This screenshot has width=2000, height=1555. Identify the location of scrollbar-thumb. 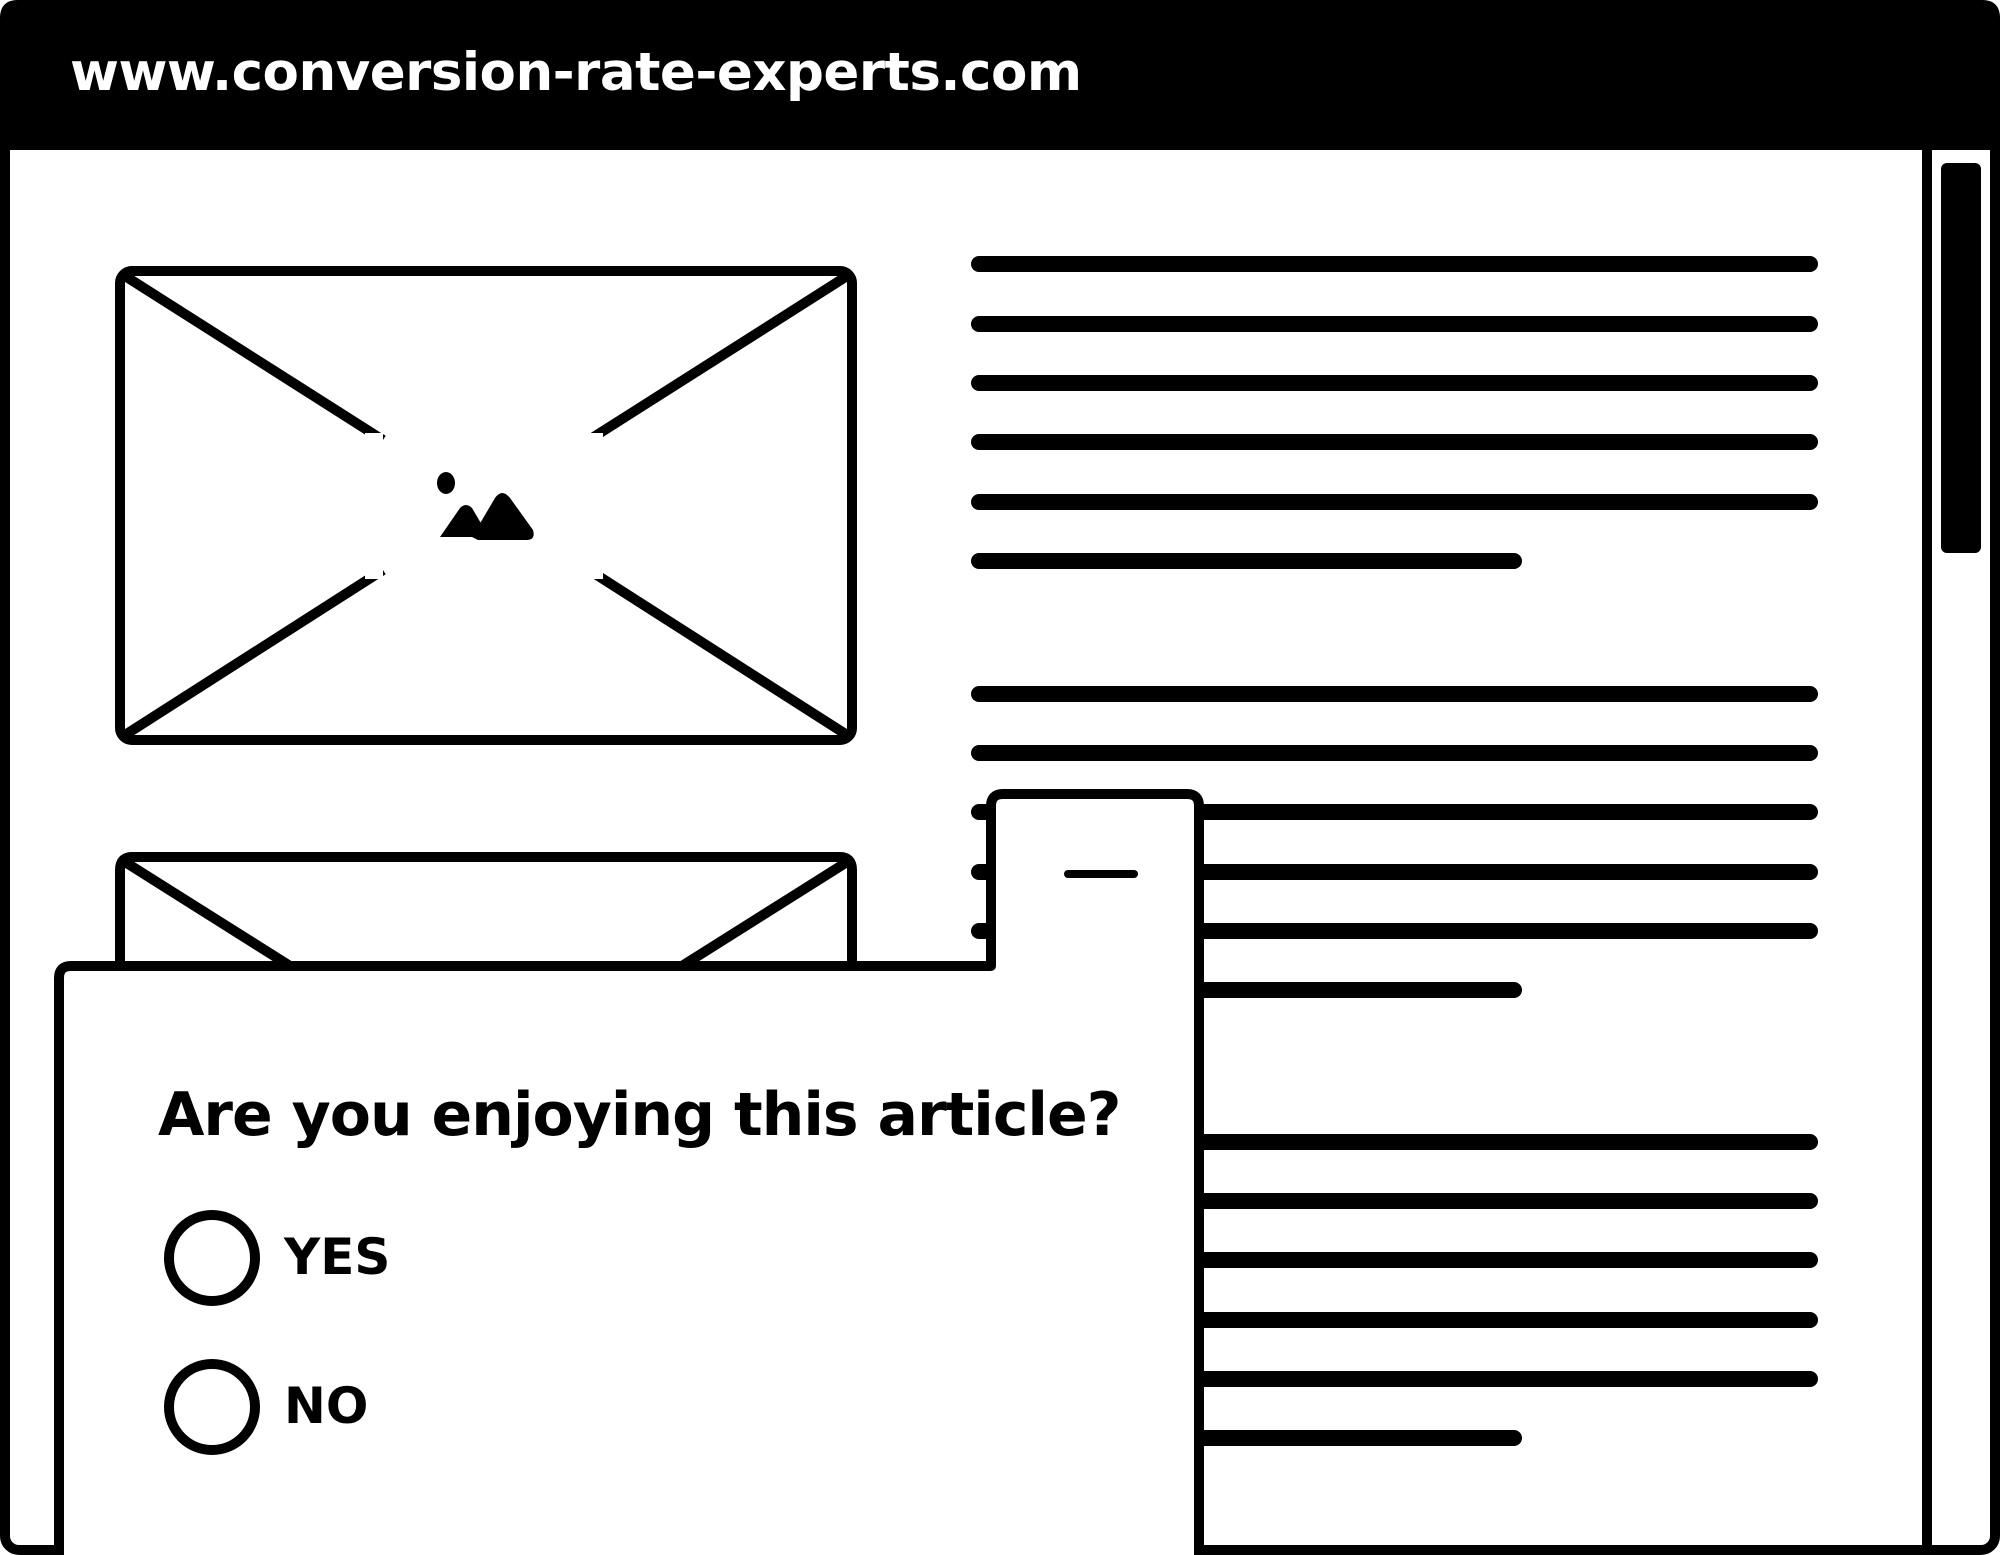
(1961, 358).